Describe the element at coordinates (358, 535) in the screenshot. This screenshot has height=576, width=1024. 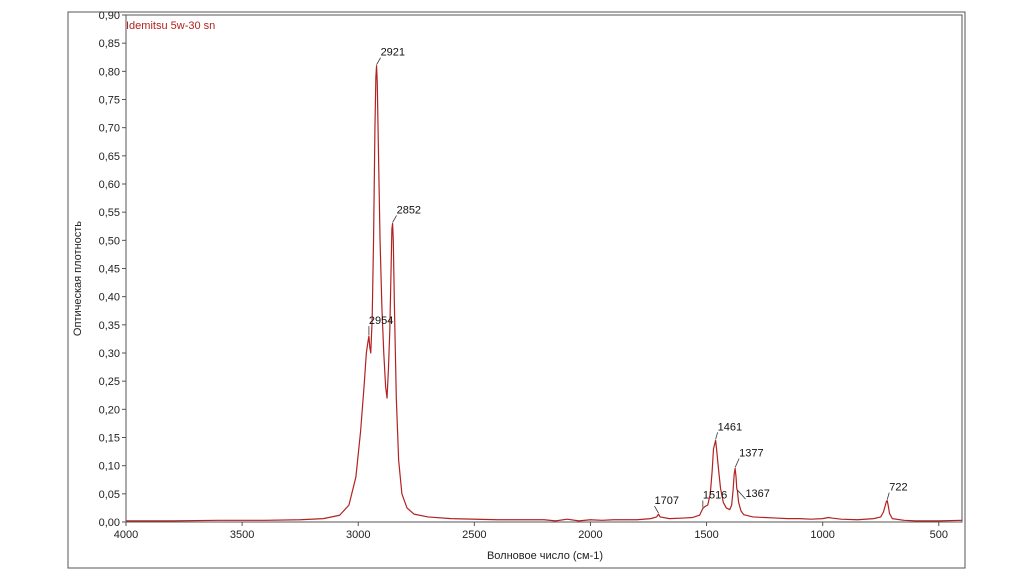
I see `x-tick-label: 3000` at that location.